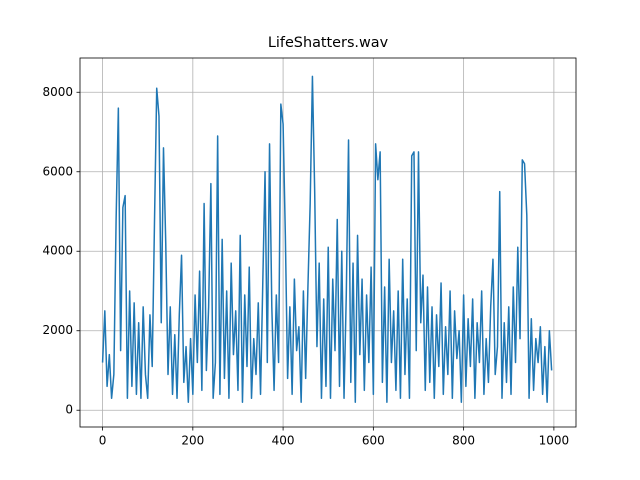 The height and width of the screenshot is (480, 640). Describe the element at coordinates (192, 441) in the screenshot. I see `x-tick-label: 200` at that location.